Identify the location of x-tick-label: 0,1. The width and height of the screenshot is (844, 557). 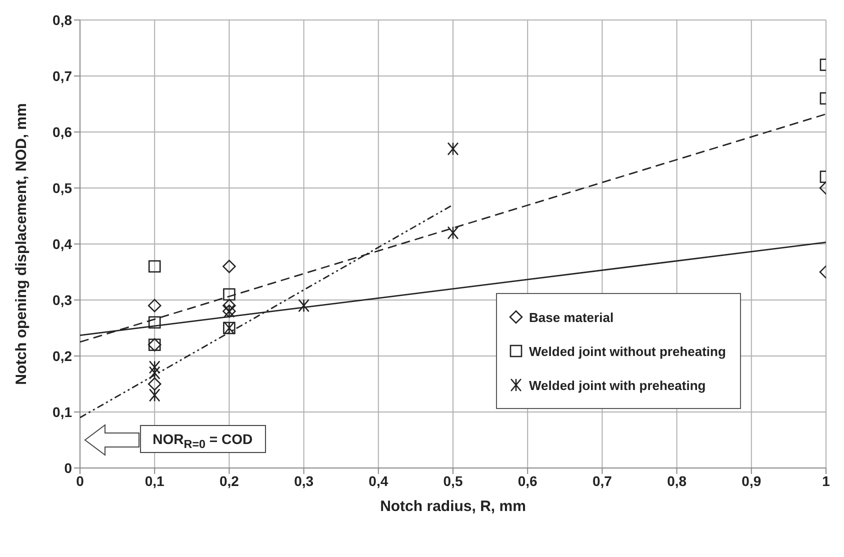
(154, 480).